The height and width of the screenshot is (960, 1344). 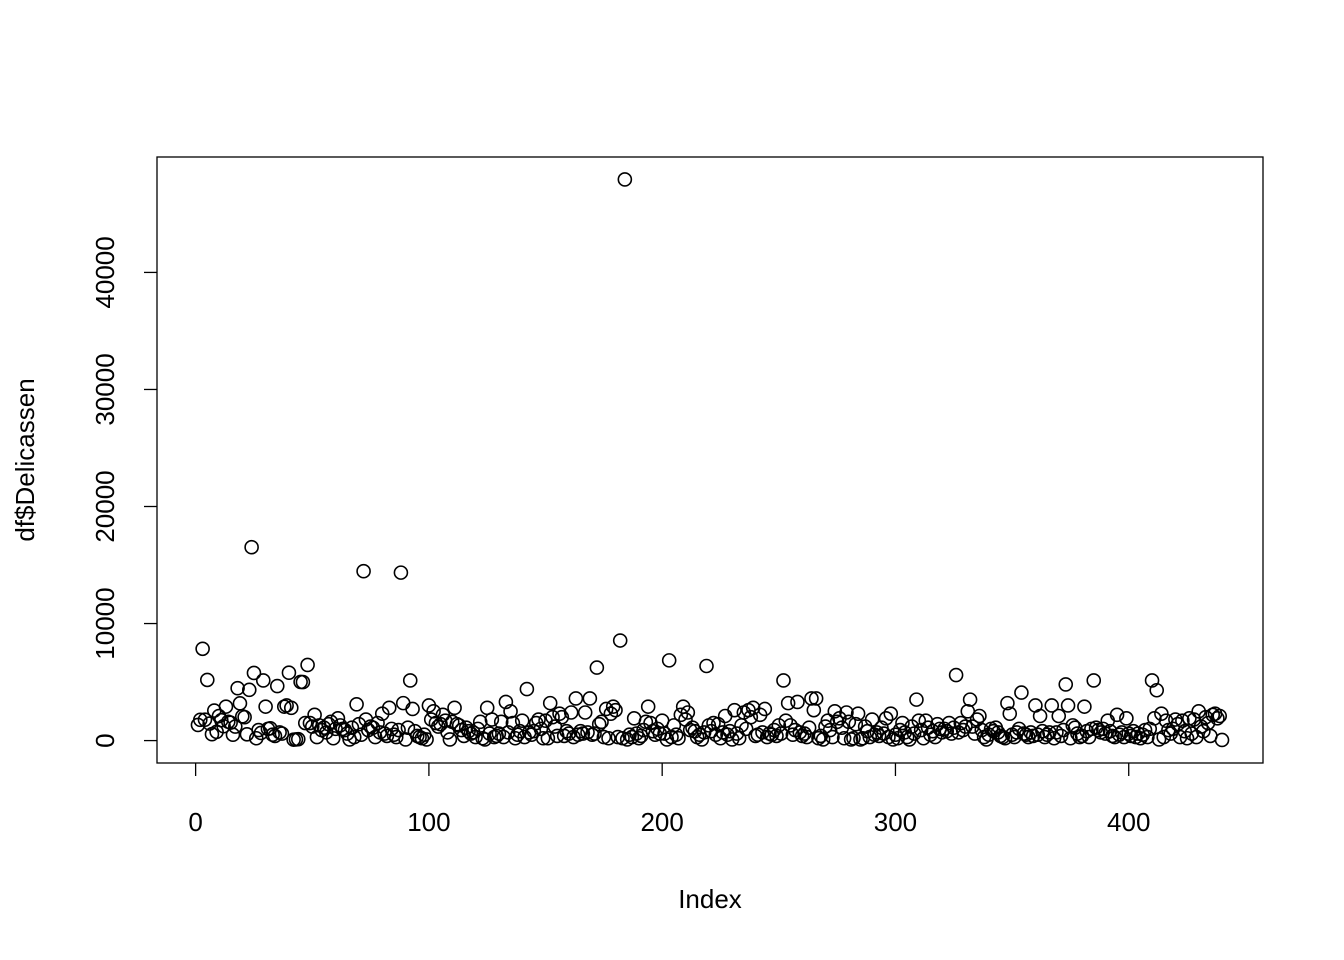 What do you see at coordinates (105, 272) in the screenshot?
I see `y-tick-label: 40000` at bounding box center [105, 272].